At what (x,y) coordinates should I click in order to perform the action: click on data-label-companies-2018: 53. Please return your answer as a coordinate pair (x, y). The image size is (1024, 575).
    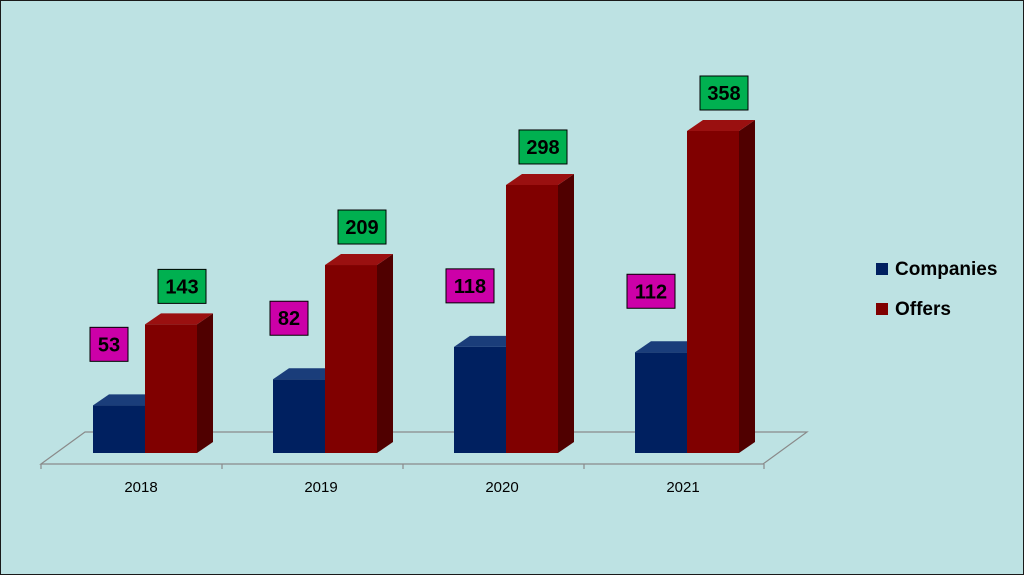
    Looking at the image, I should click on (109, 344).